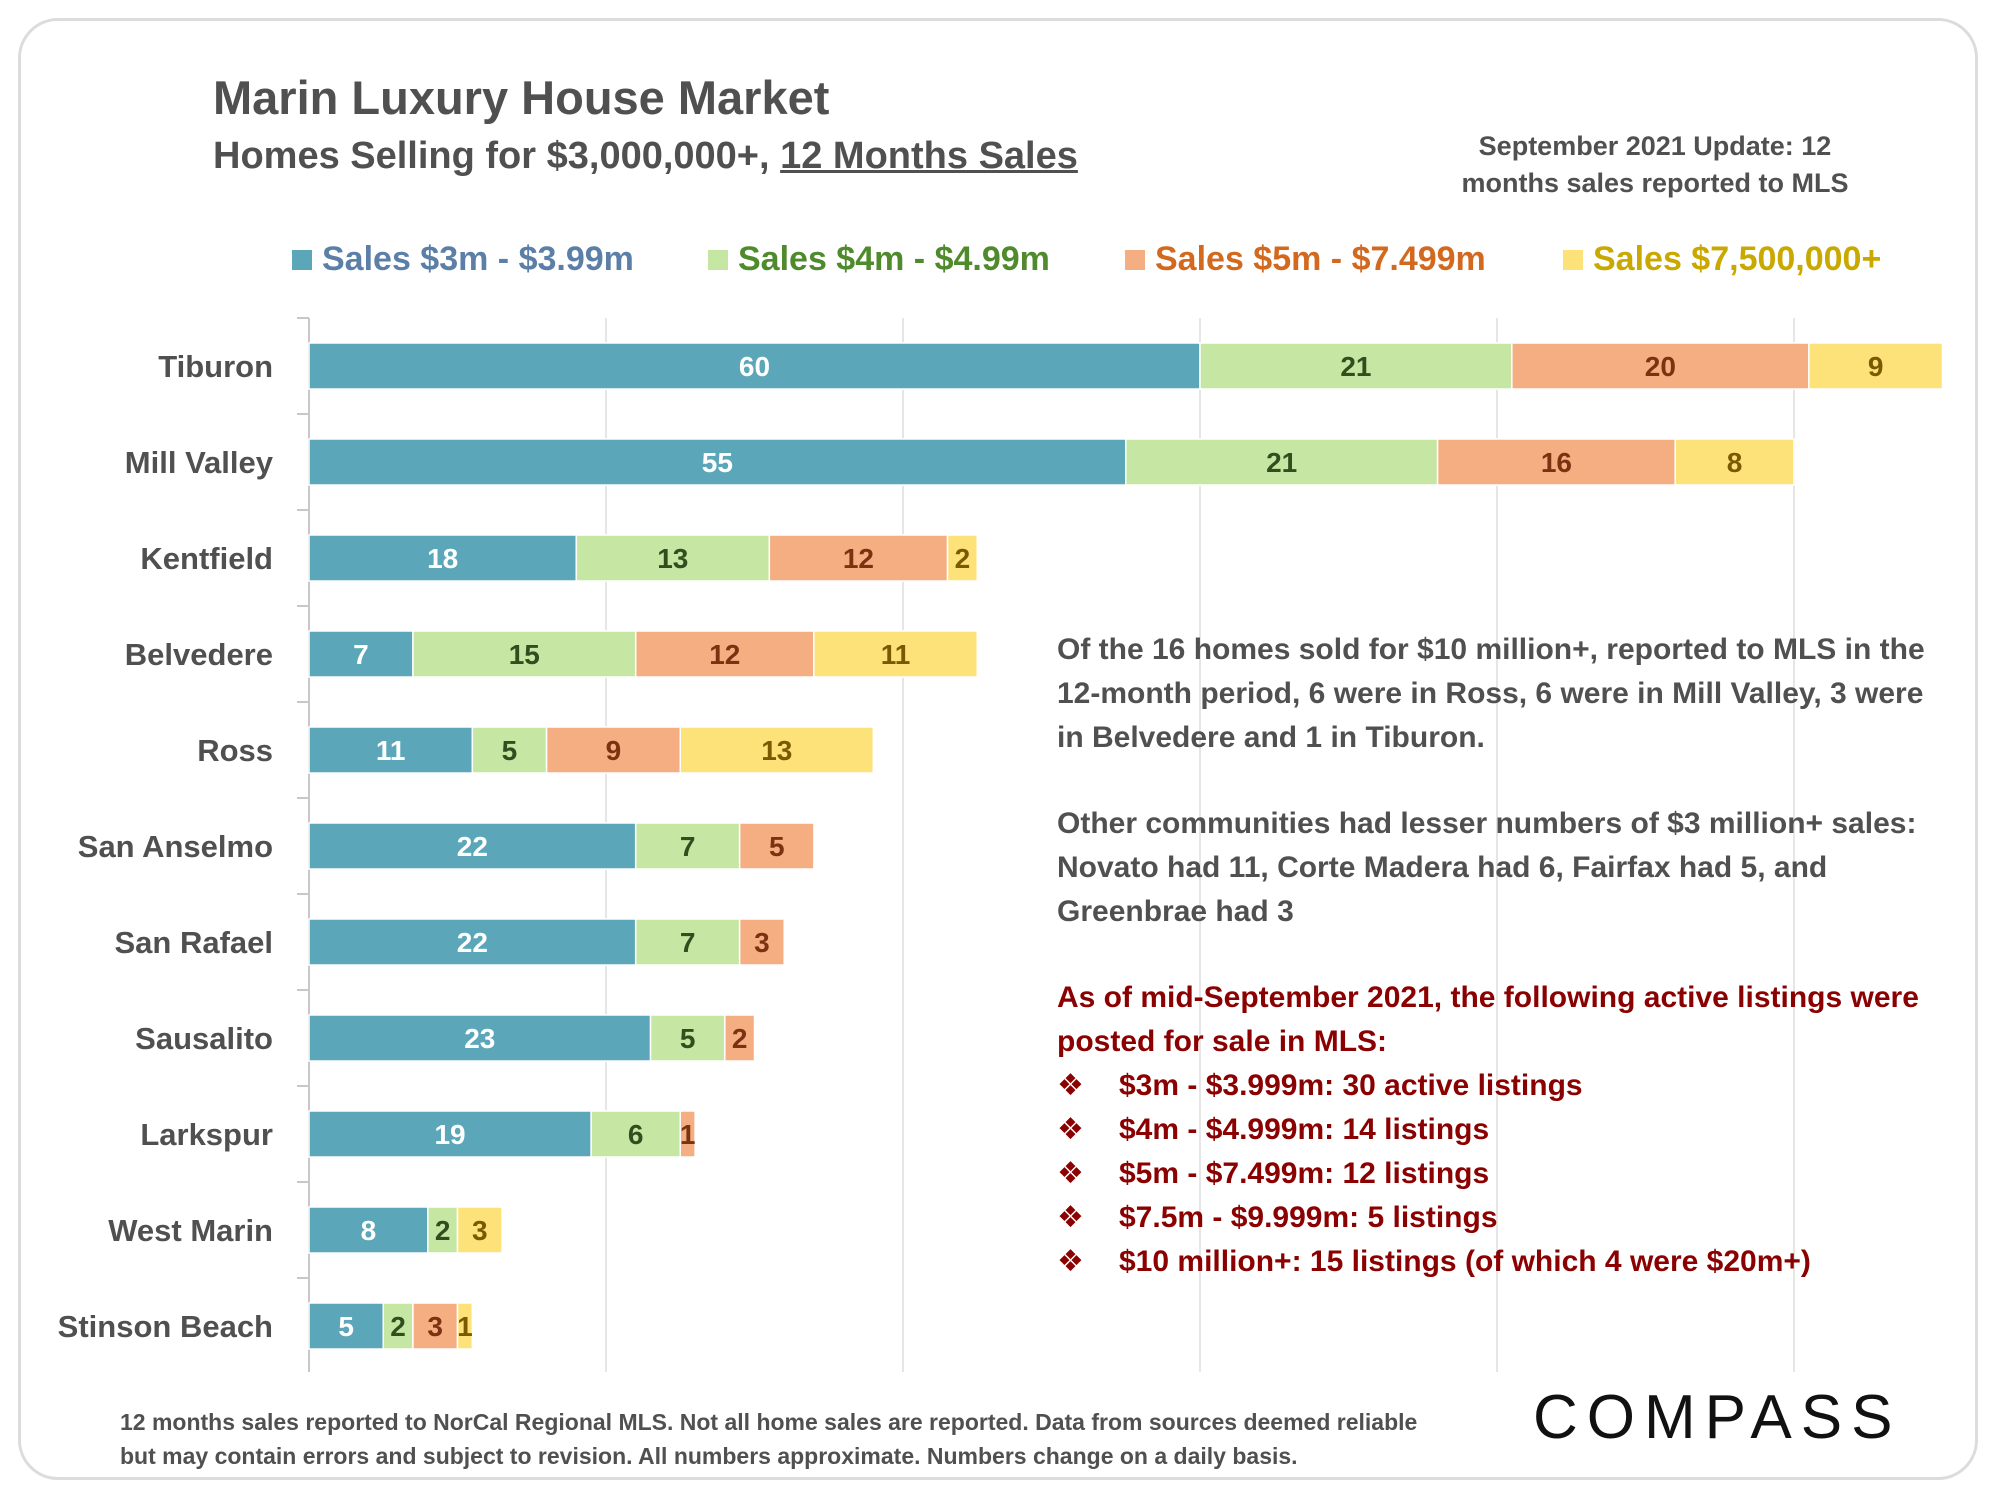 The width and height of the screenshot is (2000, 1500). I want to click on legend-item-4: Sales $7,500,000+, so click(1722, 259).